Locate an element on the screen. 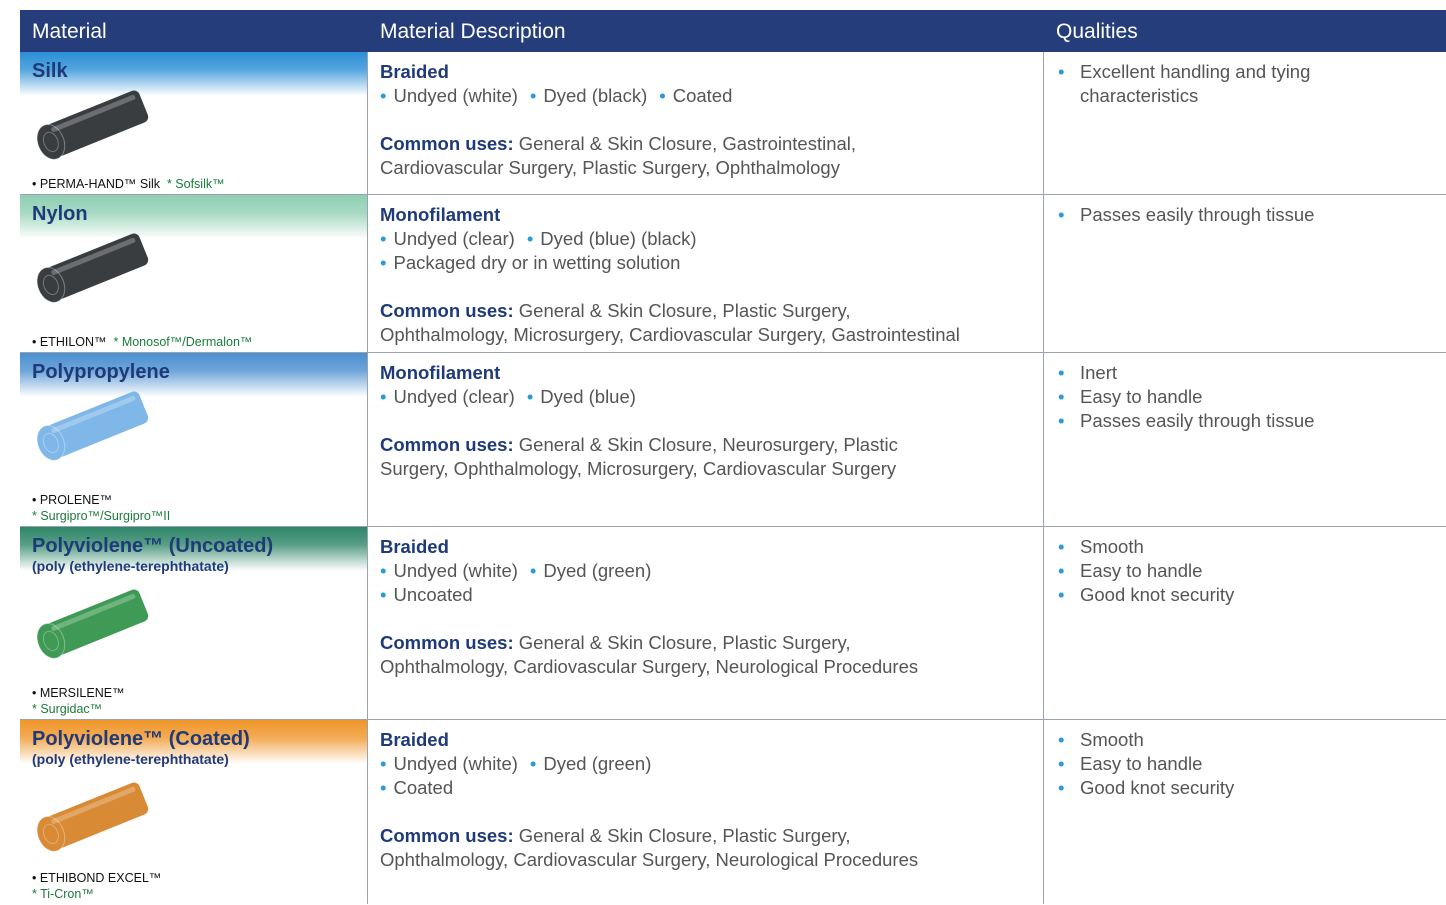 The width and height of the screenshot is (1446, 905). option-line: Undyed (clear) Dyed (blue) (black) is located at coordinates (670, 239).